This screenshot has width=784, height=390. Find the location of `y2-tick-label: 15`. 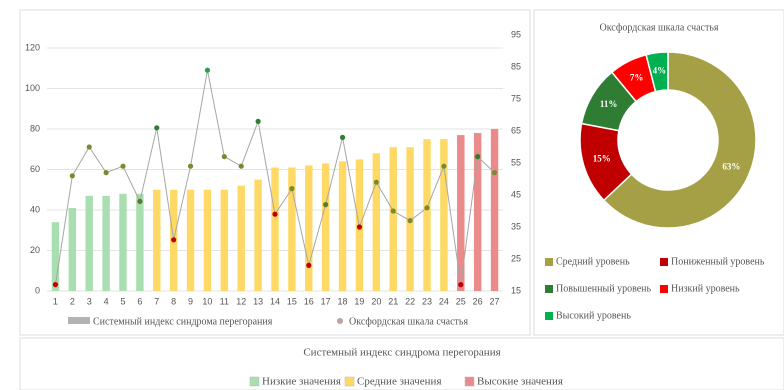

y2-tick-label: 15 is located at coordinates (516, 290).